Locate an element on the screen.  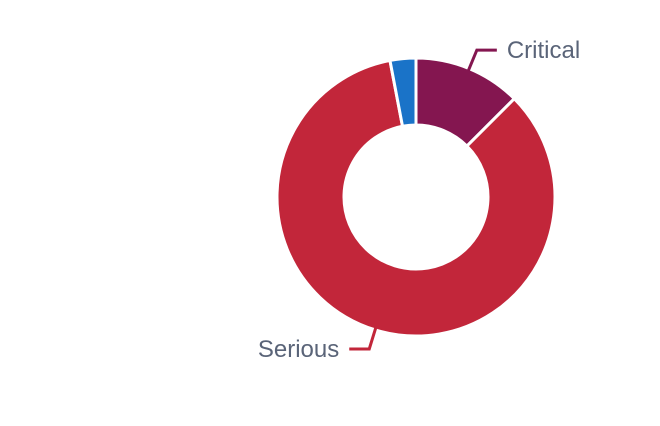
leader-line-critical is located at coordinates (482, 60).